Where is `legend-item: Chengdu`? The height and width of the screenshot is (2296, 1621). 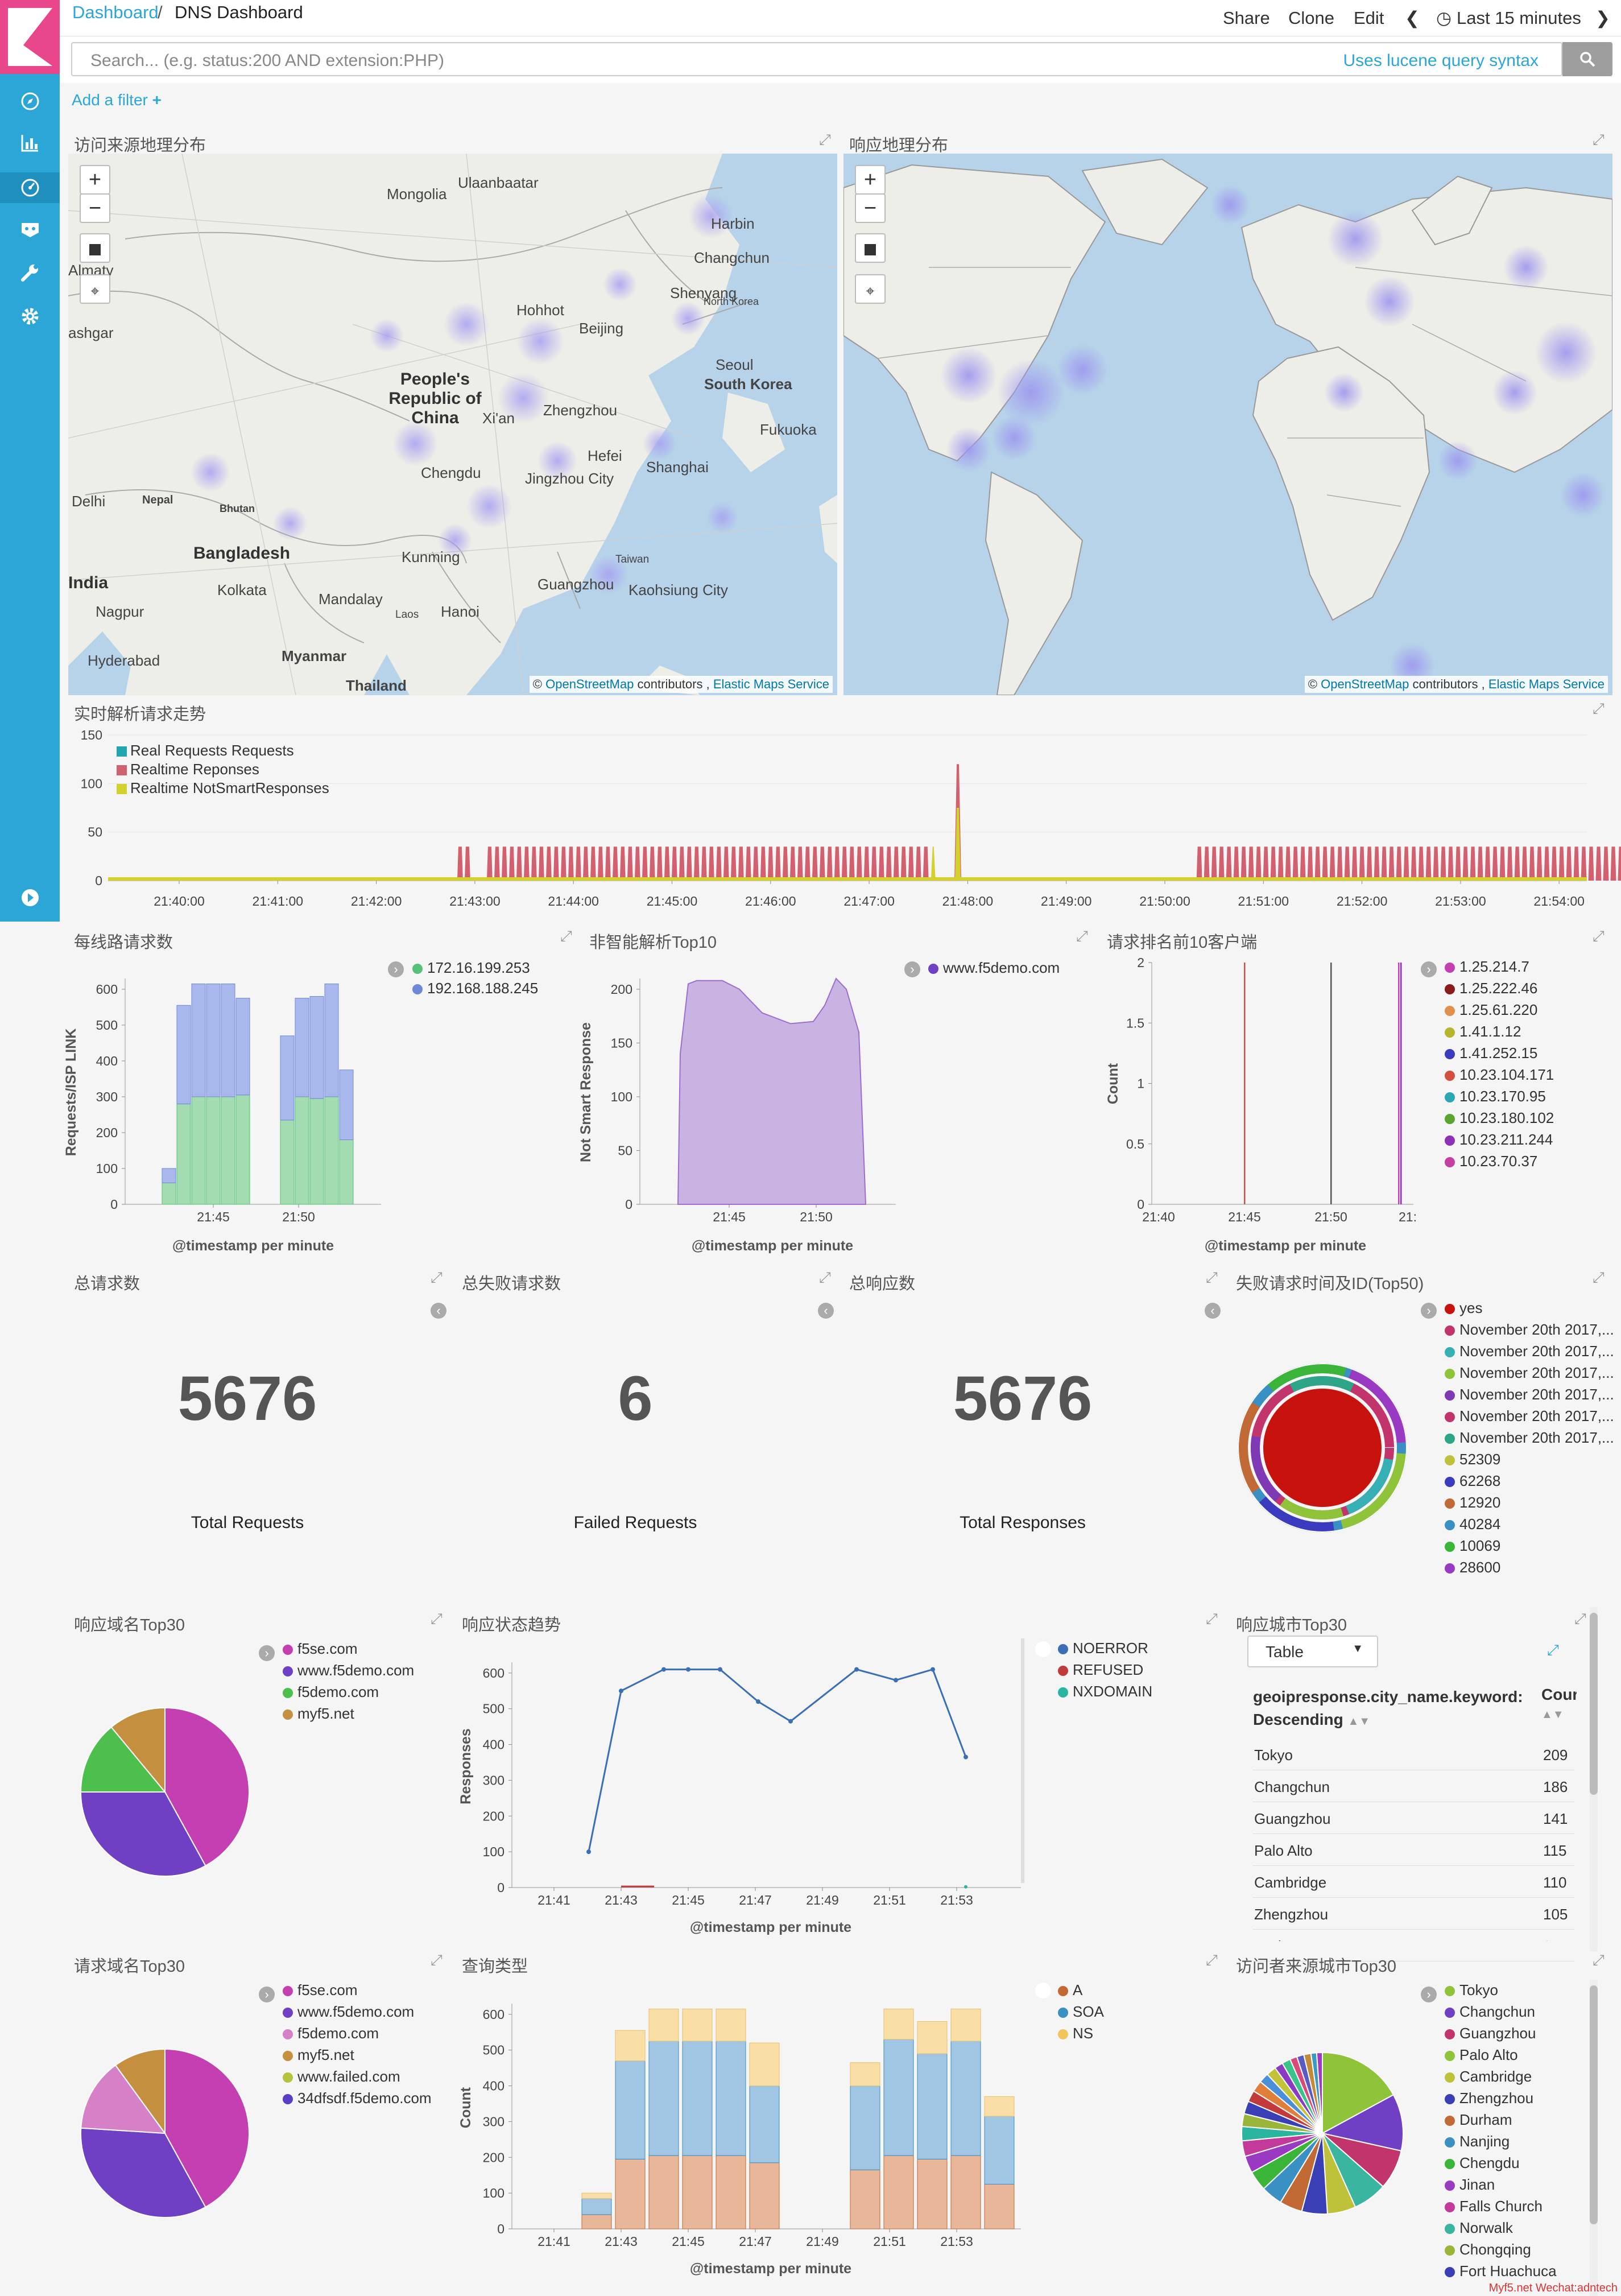 legend-item: Chengdu is located at coordinates (1482, 2163).